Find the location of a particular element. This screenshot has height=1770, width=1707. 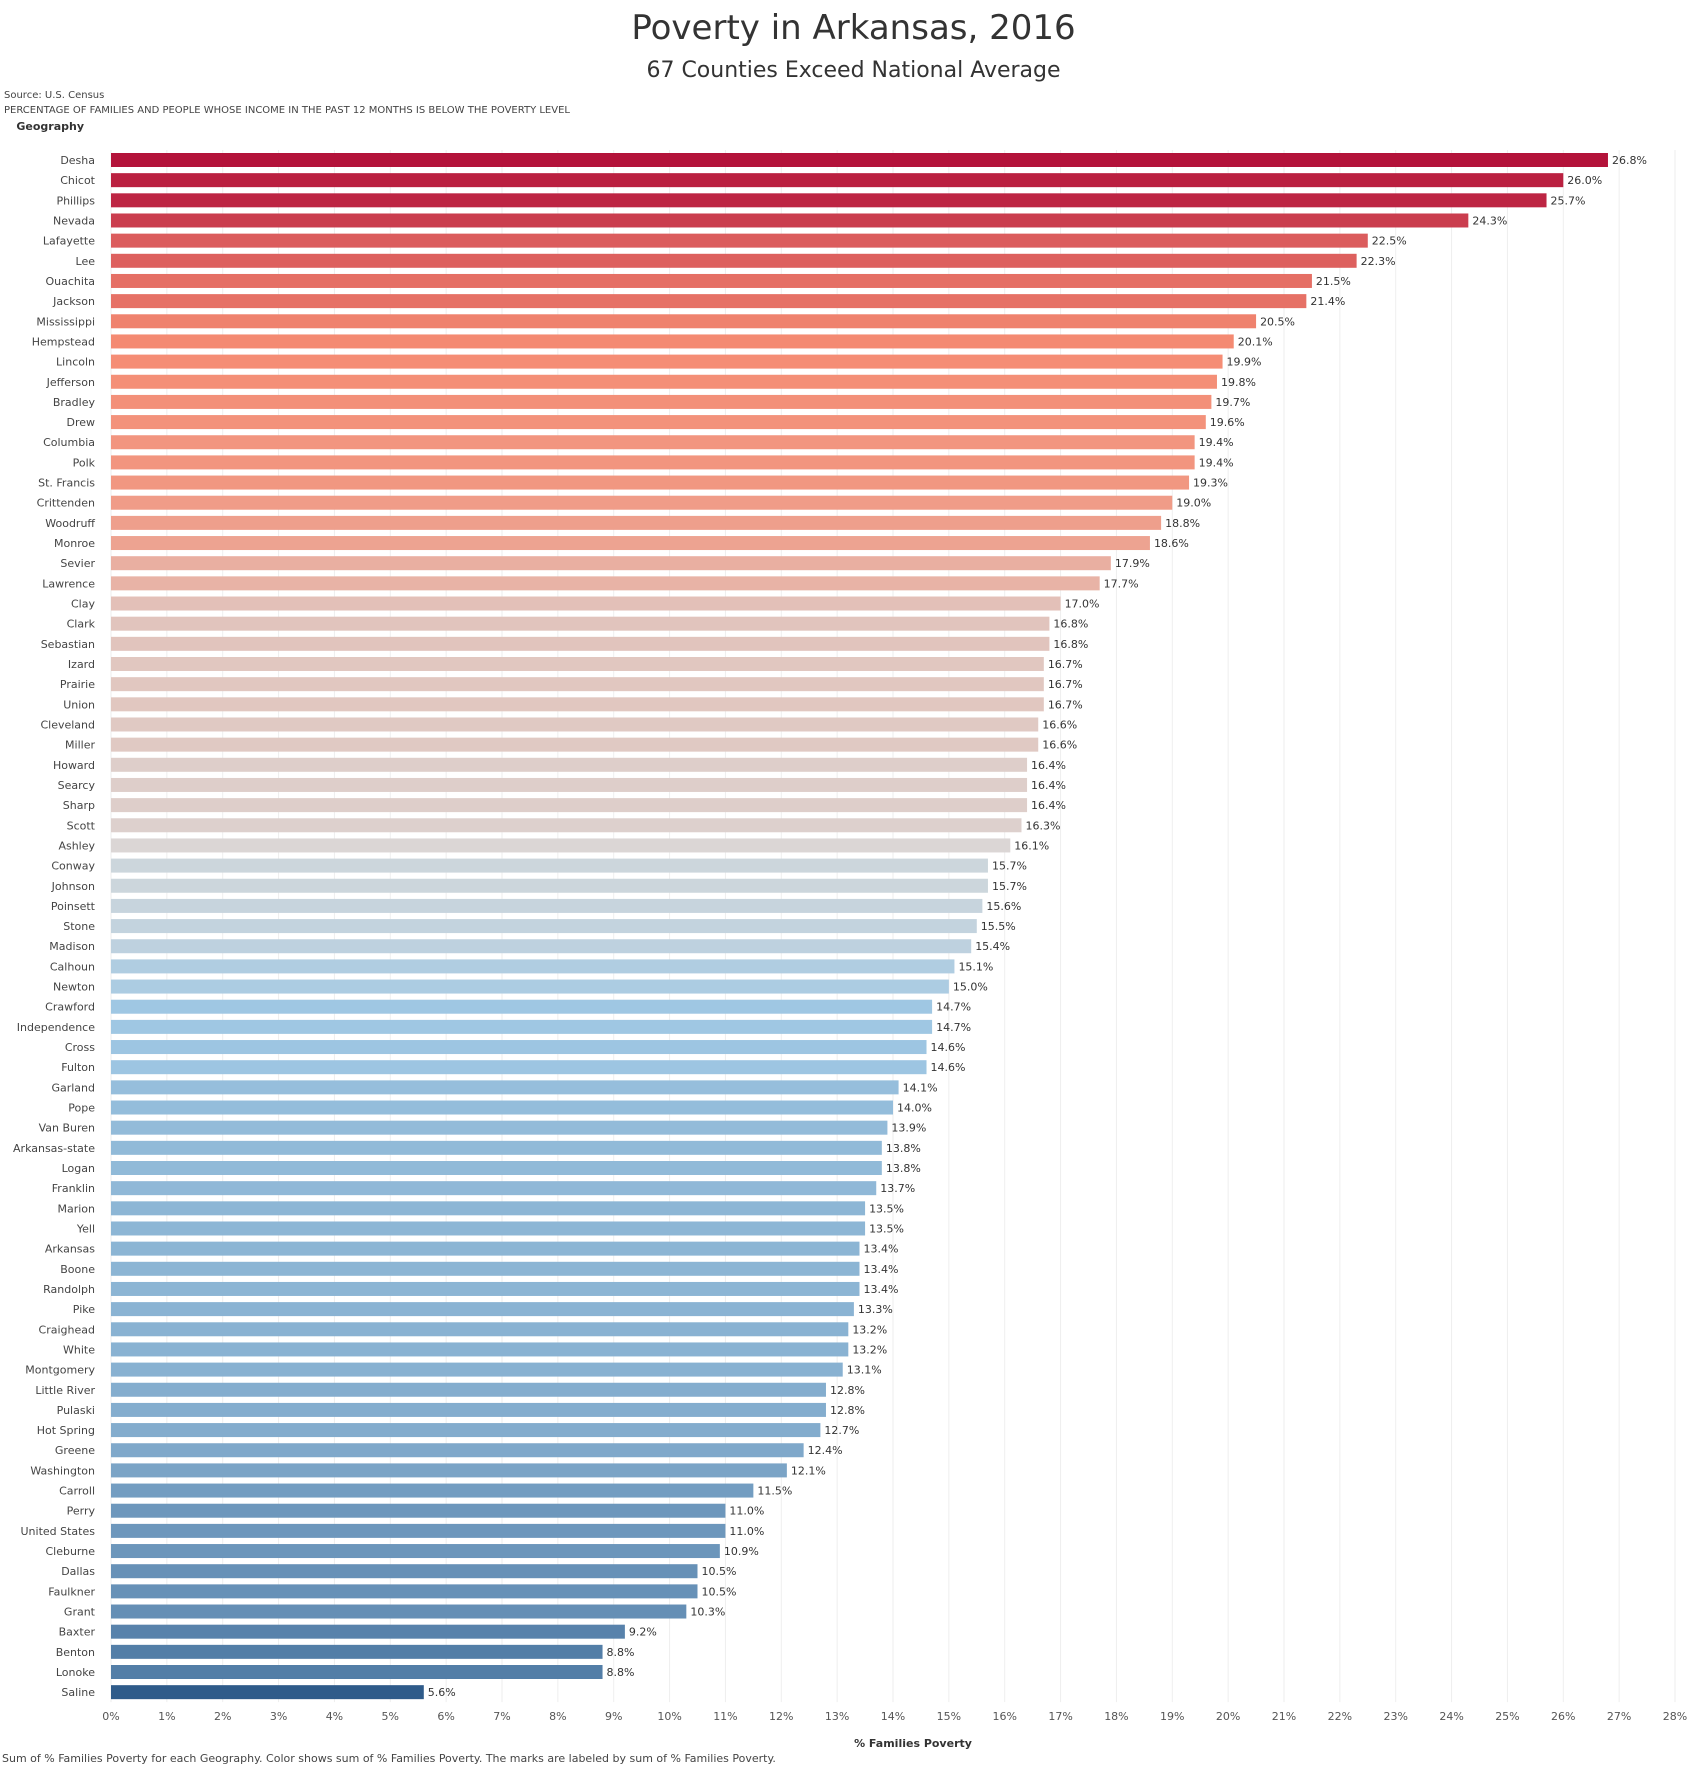

x-tick-label: 22% is located at coordinates (1340, 1716).